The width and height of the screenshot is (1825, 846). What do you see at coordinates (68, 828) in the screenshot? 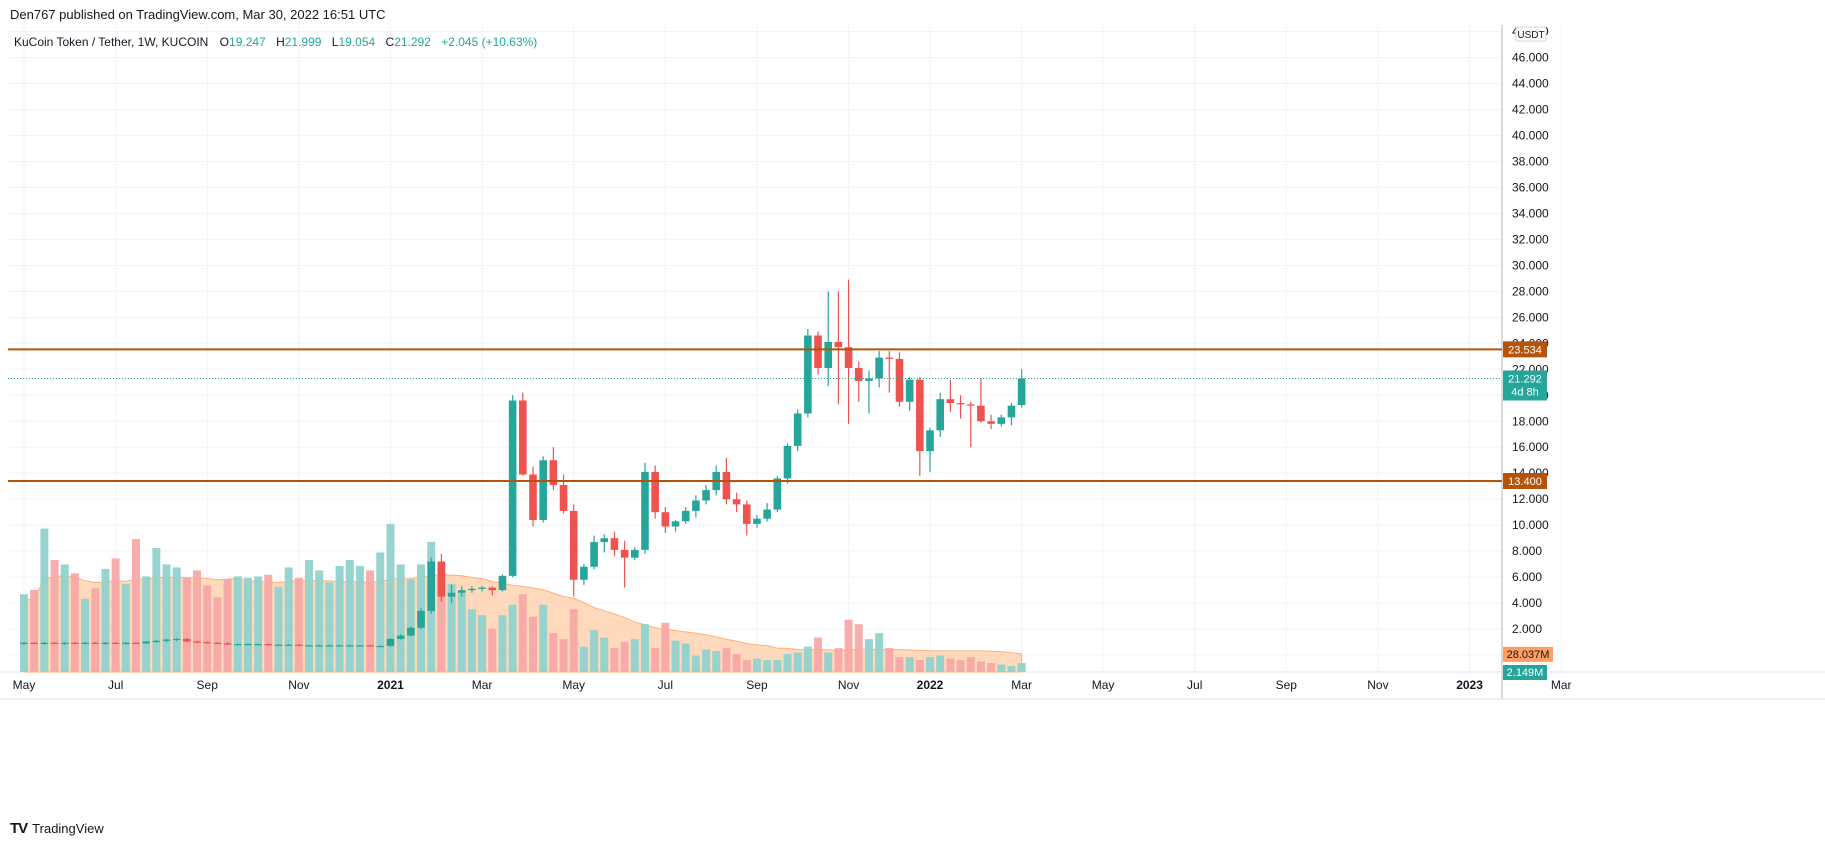
I see `tradingview-brand: TradingView` at bounding box center [68, 828].